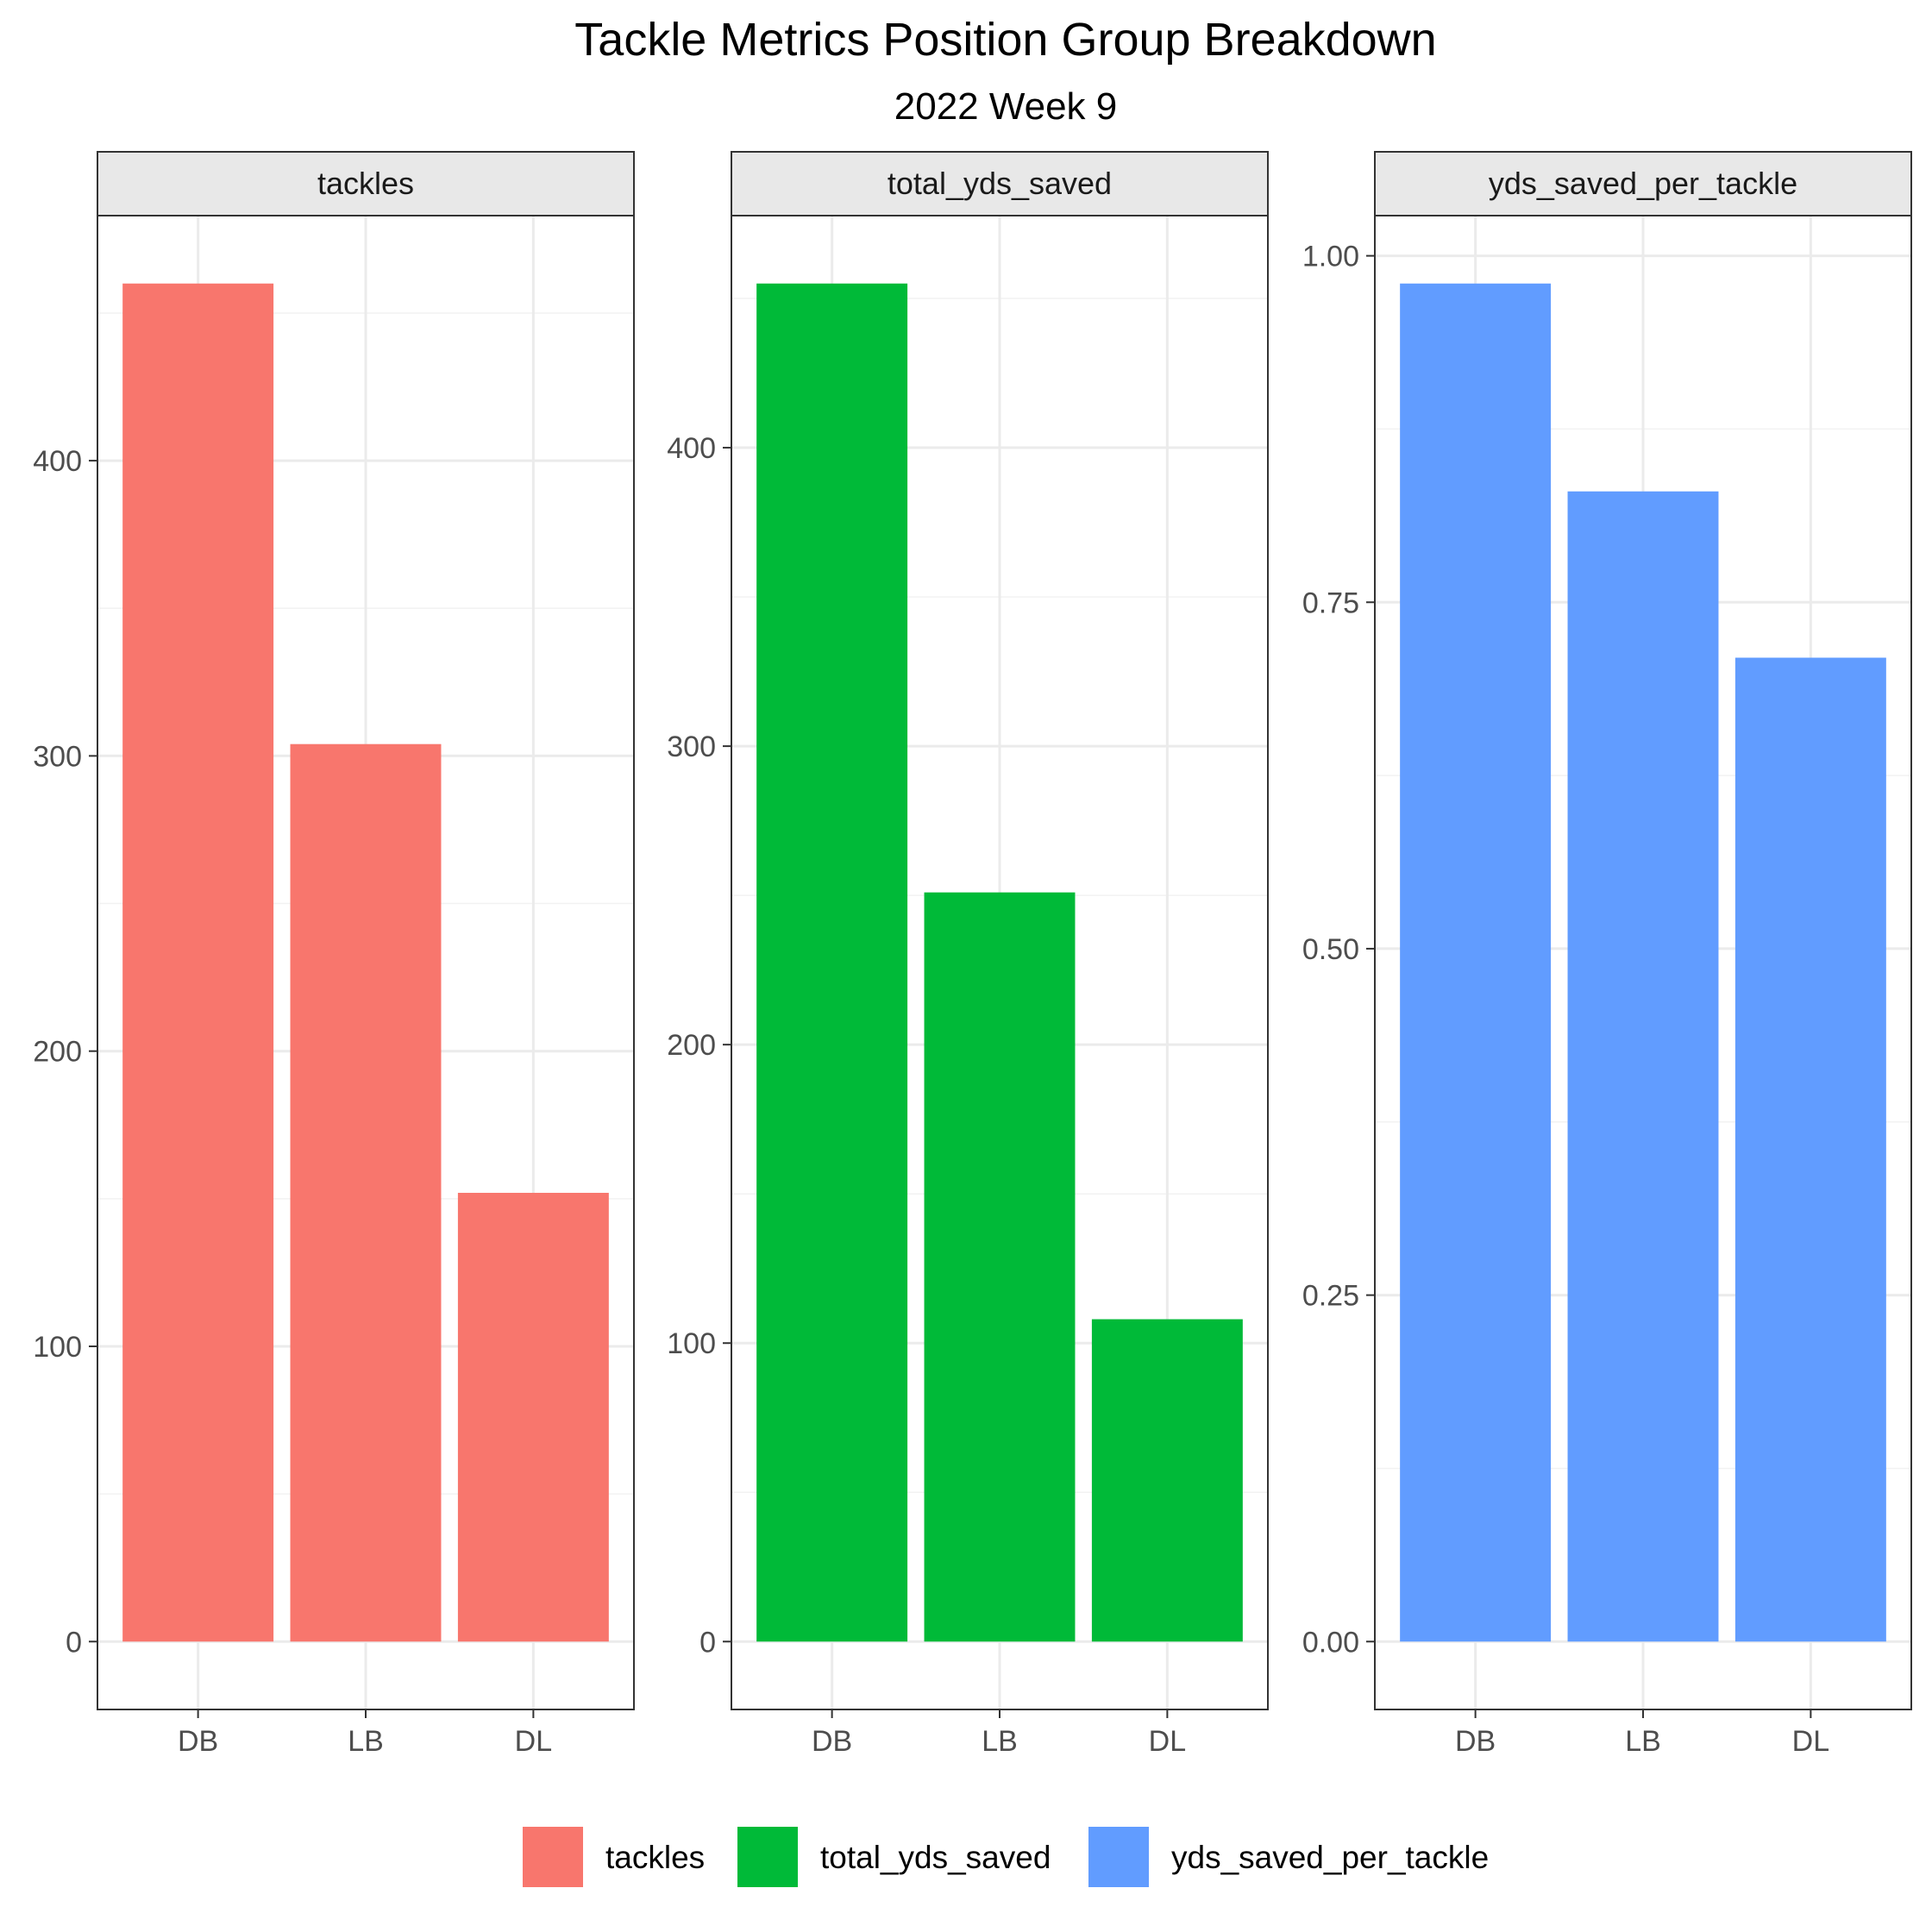 Image resolution: width=1932 pixels, height=1932 pixels. I want to click on legend-item-total_yds_saved: total_yds_saved, so click(894, 1857).